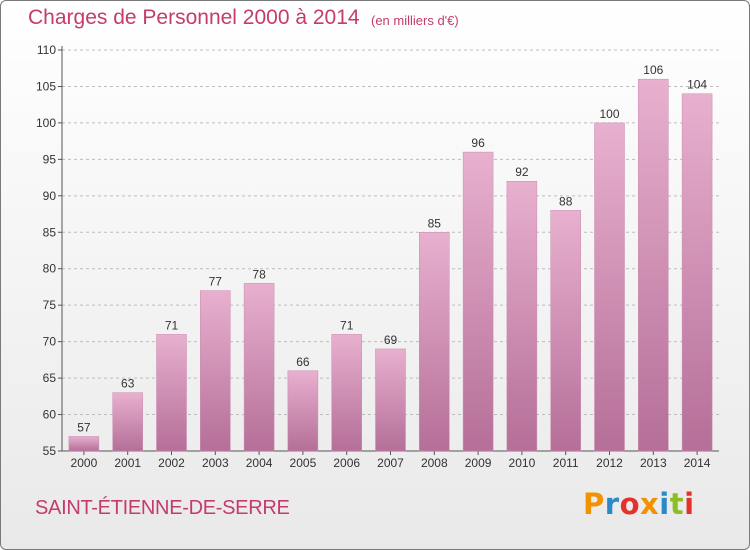 This screenshot has height=550, width=750. I want to click on x-tick-label: 2008, so click(434, 463).